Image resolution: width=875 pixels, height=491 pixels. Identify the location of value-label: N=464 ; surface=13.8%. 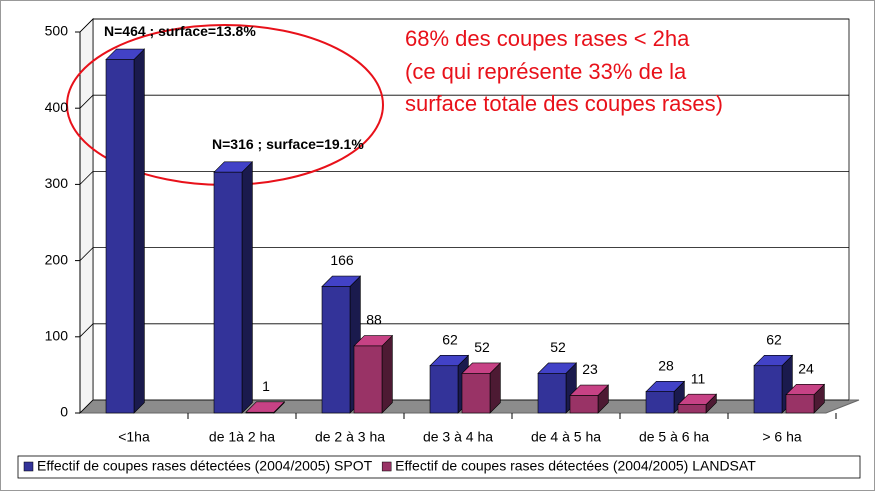
(180, 31).